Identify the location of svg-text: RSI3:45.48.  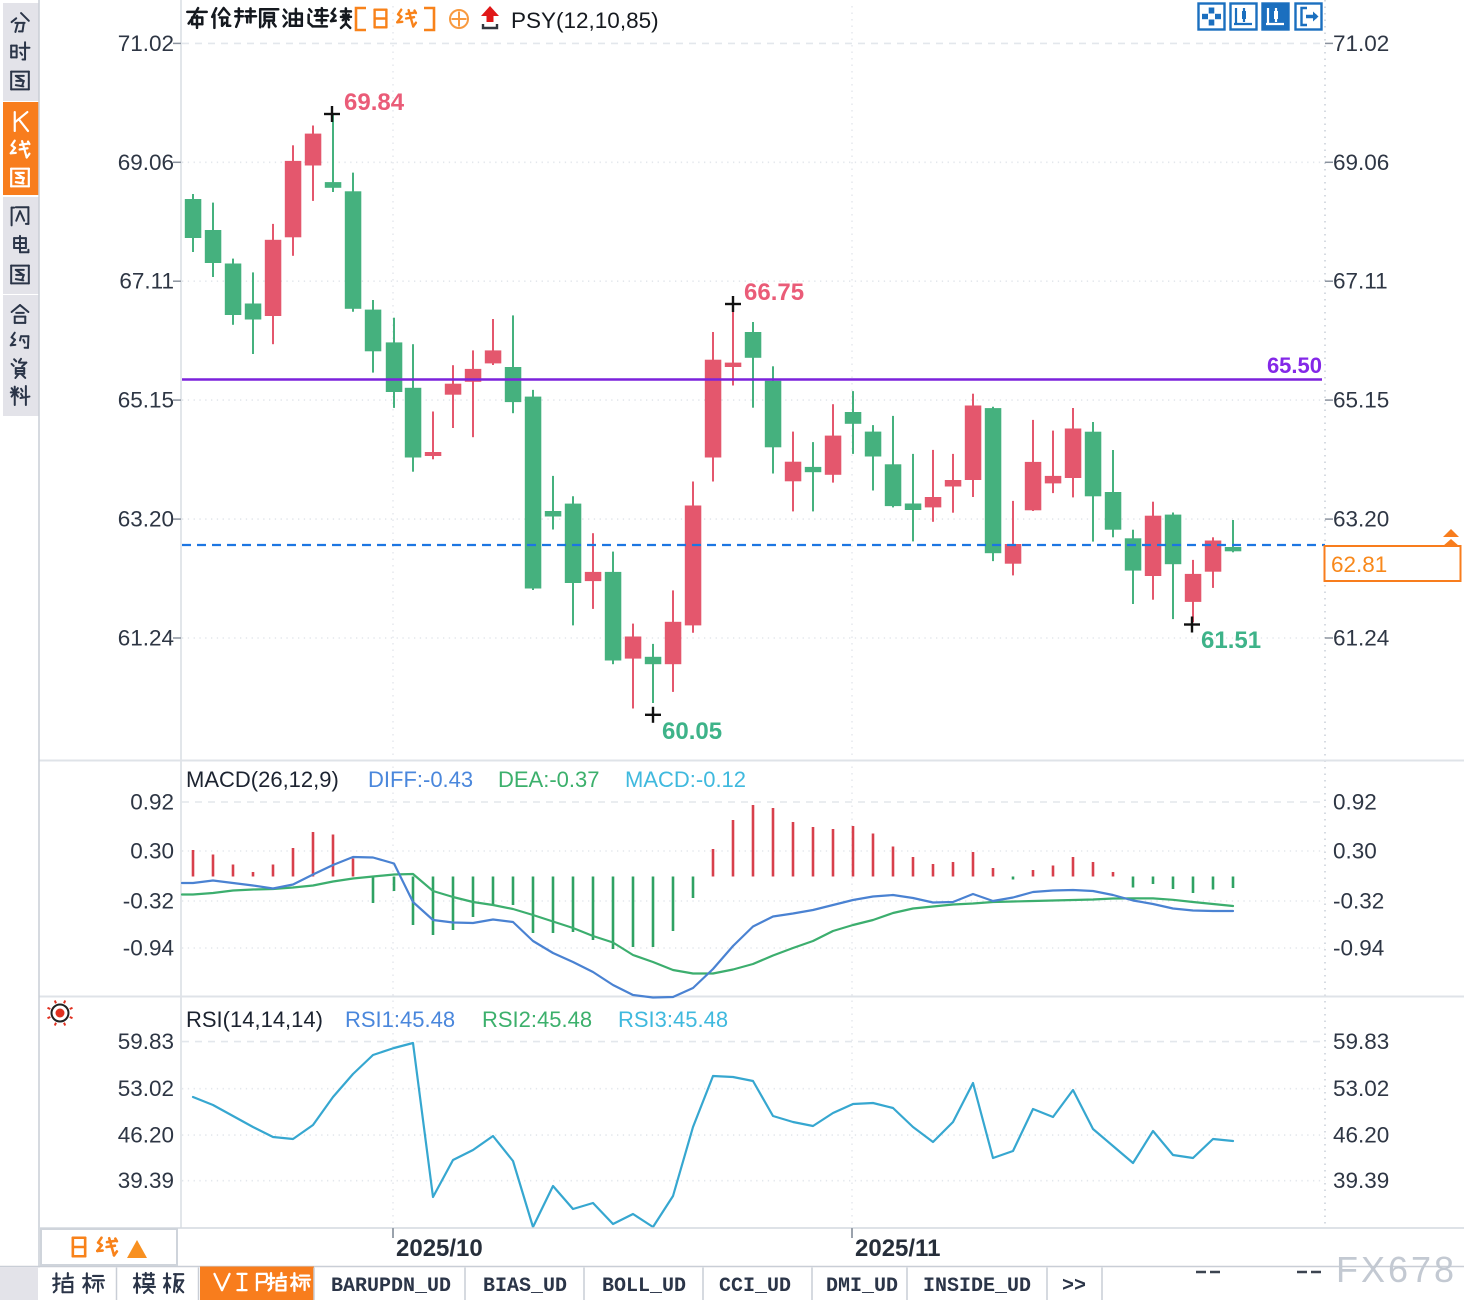
(673, 1019).